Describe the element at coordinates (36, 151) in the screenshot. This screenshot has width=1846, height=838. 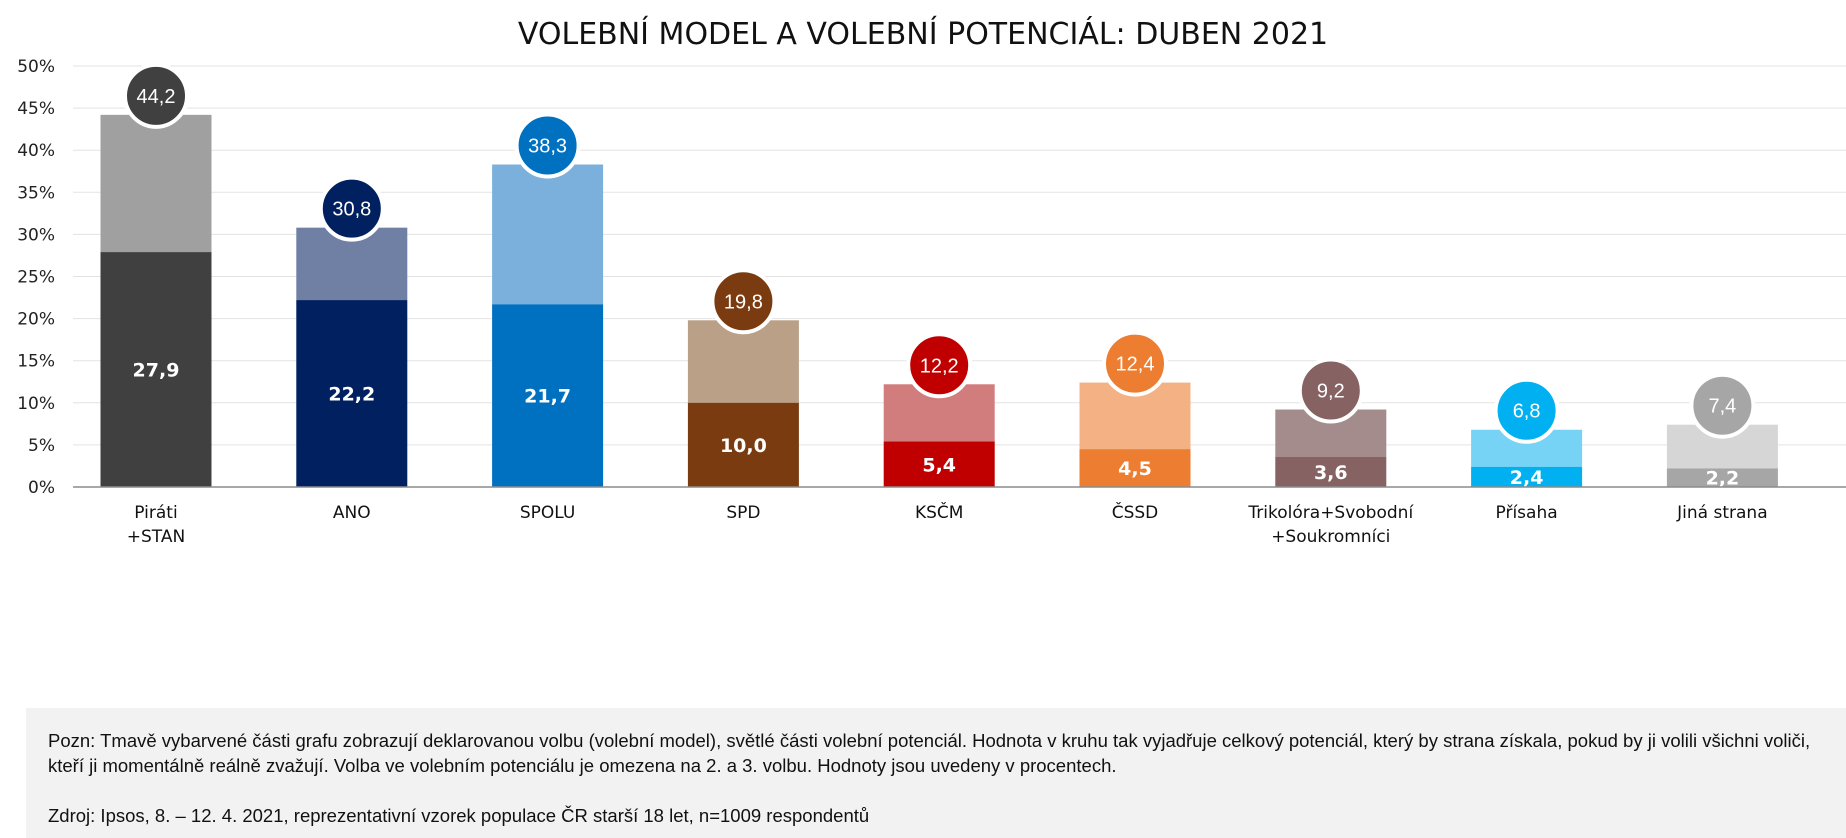
I see `y-tick-label: 40%` at that location.